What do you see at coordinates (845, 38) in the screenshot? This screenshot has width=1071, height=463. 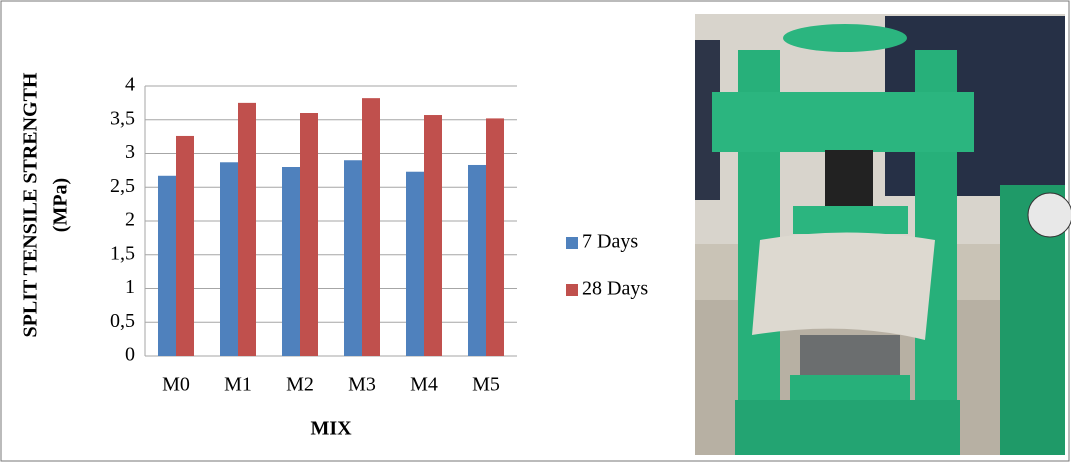 I see `photo-wheel` at bounding box center [845, 38].